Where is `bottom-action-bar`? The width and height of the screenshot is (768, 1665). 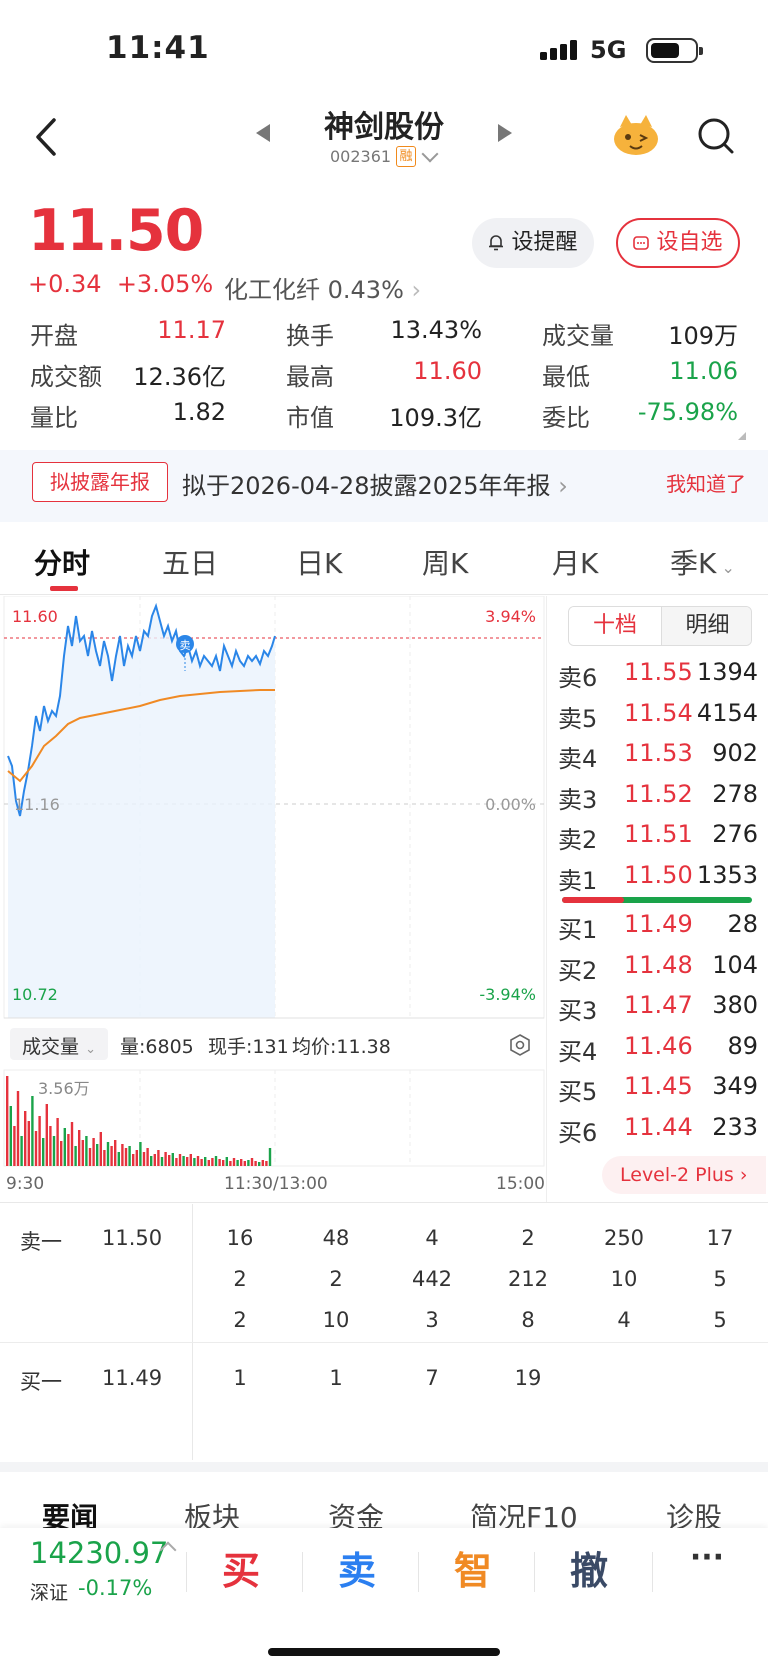 bottom-action-bar is located at coordinates (384, 1596).